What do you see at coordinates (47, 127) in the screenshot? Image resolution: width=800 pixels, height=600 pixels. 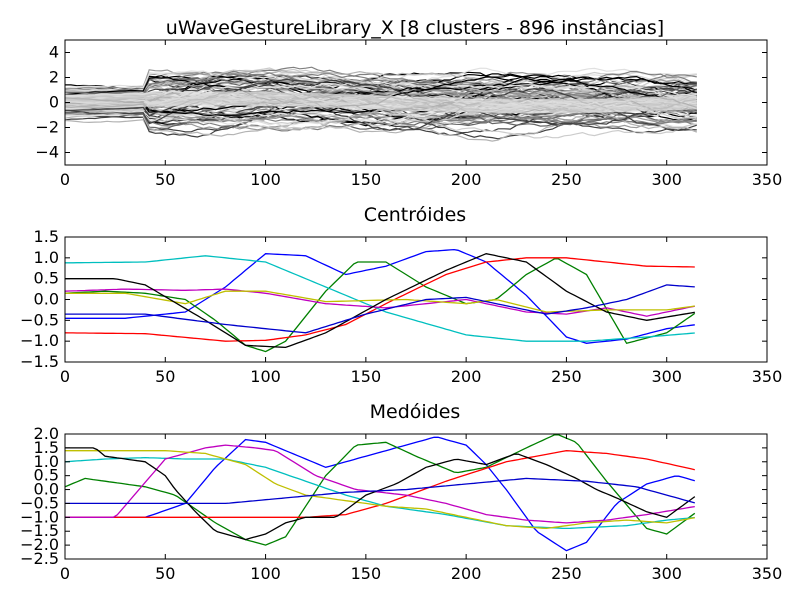 I see `y-tick-label: −2` at bounding box center [47, 127].